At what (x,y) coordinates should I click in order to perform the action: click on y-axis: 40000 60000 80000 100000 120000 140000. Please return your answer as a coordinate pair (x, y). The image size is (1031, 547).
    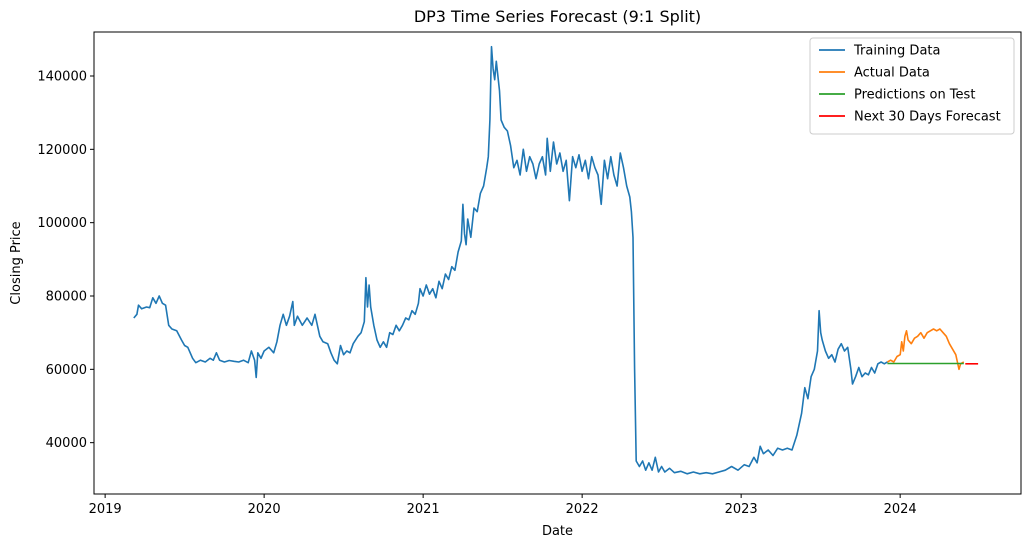
    Looking at the image, I should click on (65, 260).